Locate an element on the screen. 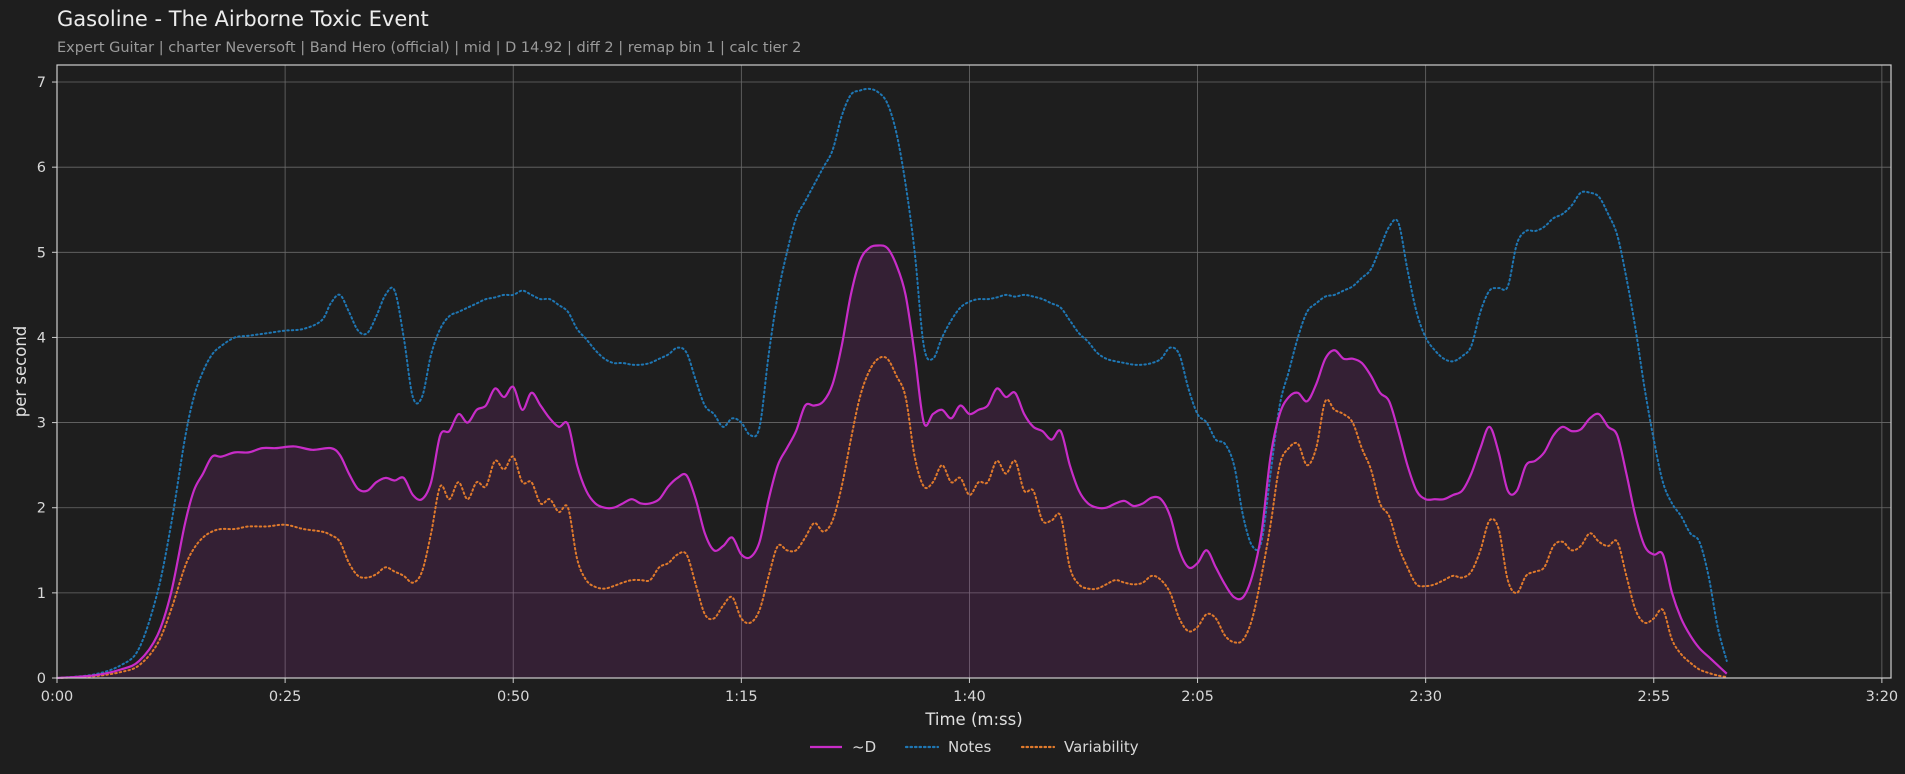 Image resolution: width=1905 pixels, height=774 pixels. y-tick-label: 2 is located at coordinates (41, 509).